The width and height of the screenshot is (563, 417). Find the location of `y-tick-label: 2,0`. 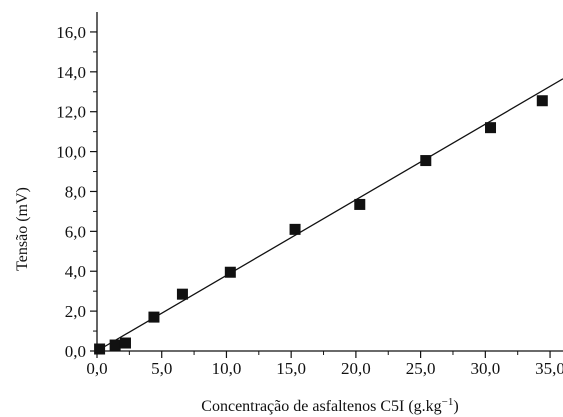

y-tick-label: 2,0 is located at coordinates (75, 311).